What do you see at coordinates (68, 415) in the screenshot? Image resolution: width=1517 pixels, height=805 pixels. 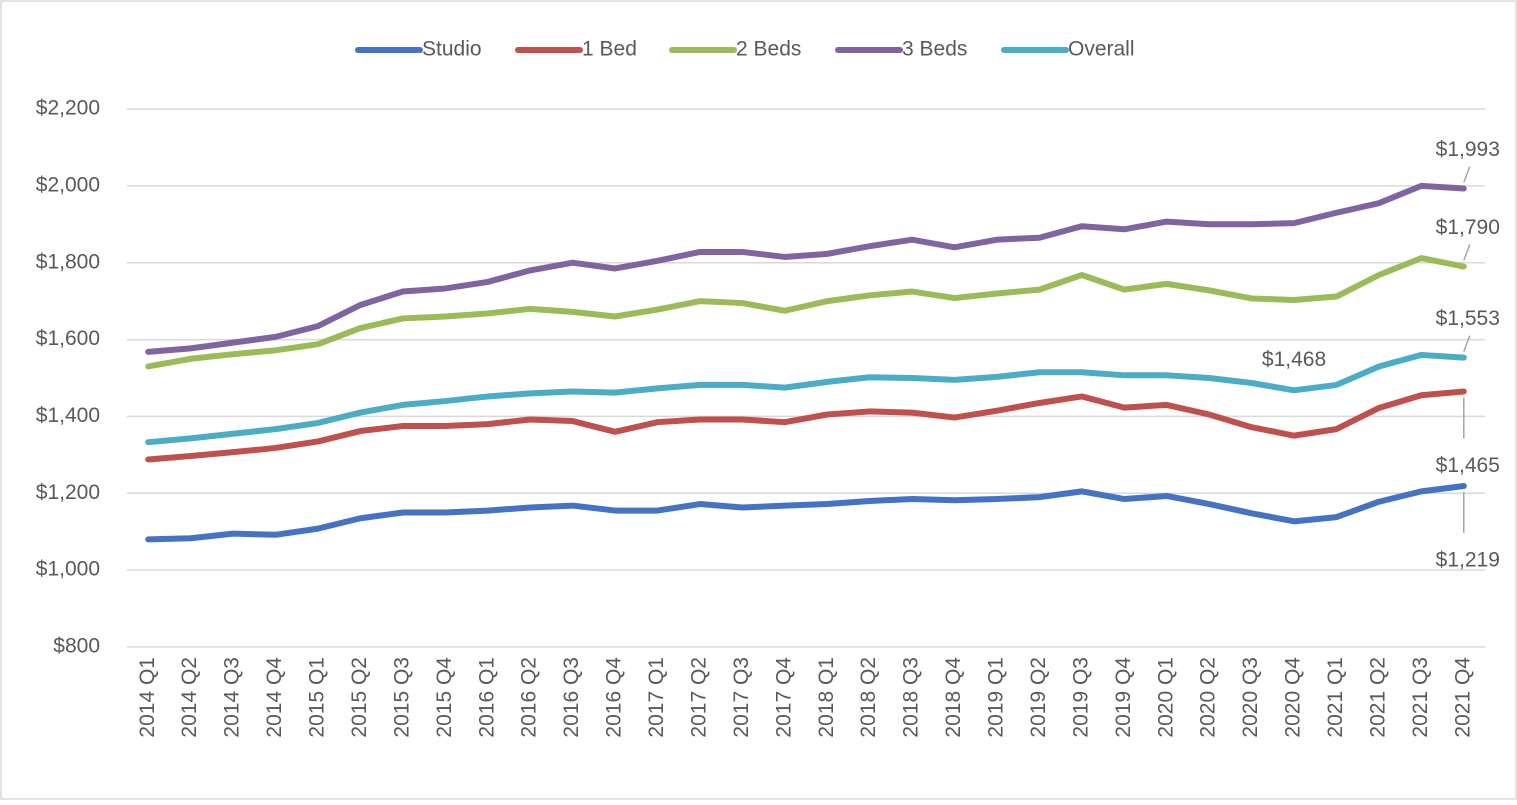 I see `y-tick-label: $1,400` at bounding box center [68, 415].